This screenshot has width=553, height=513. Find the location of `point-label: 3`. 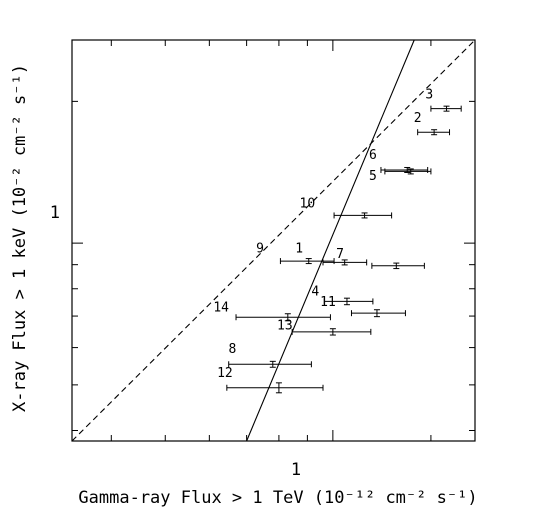

point-label: 3 is located at coordinates (429, 94).